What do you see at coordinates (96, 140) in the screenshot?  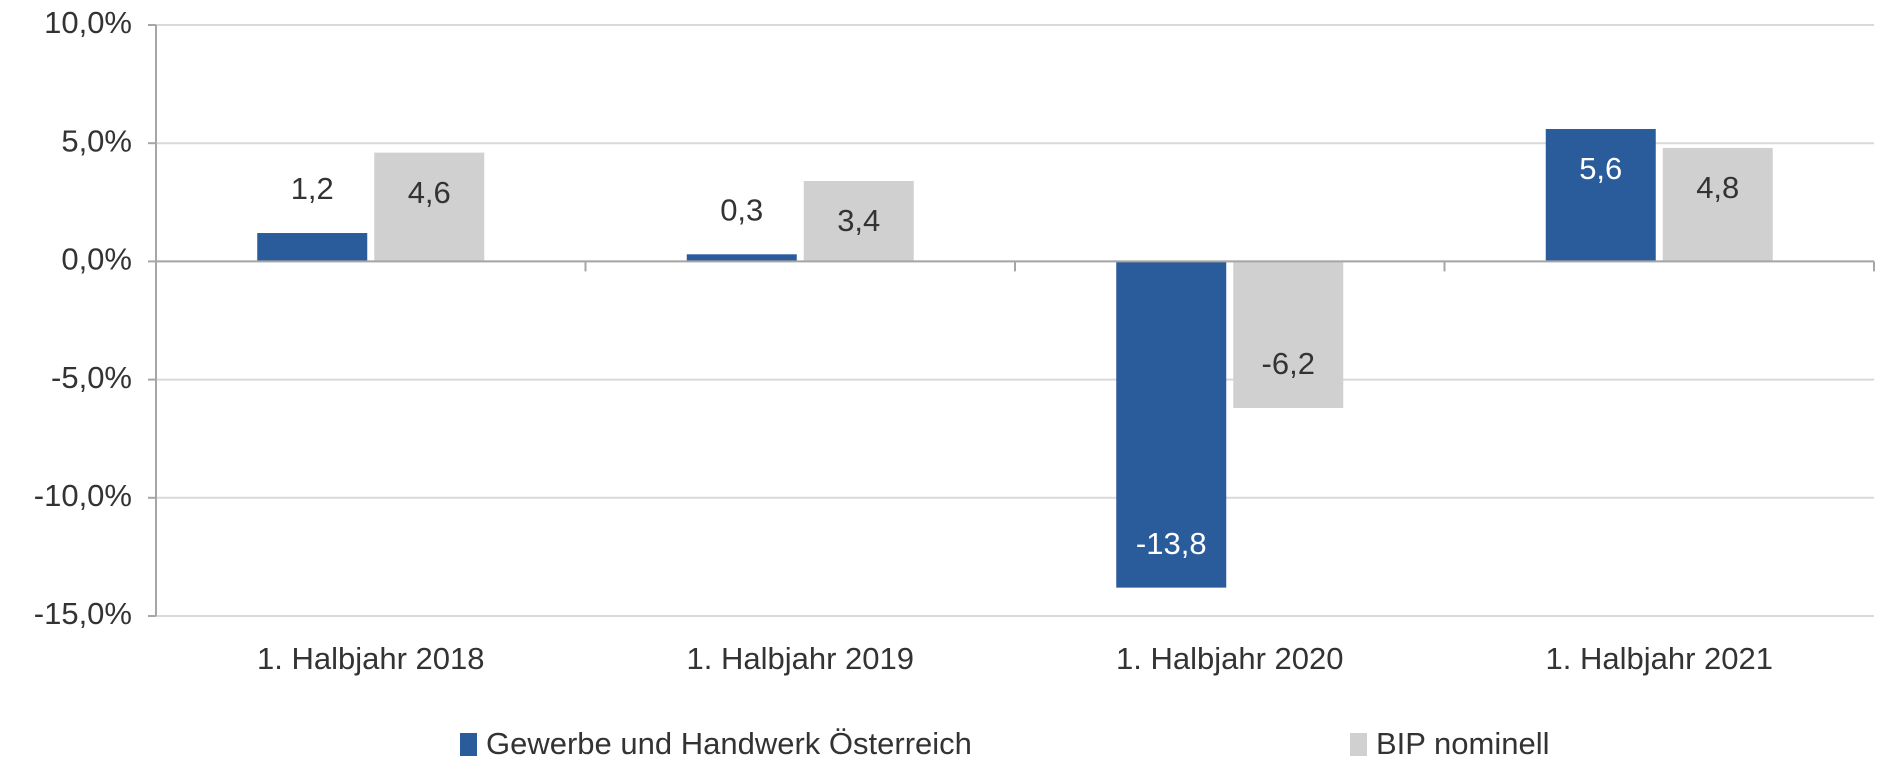 I see `y-tick-label: 5,0%` at bounding box center [96, 140].